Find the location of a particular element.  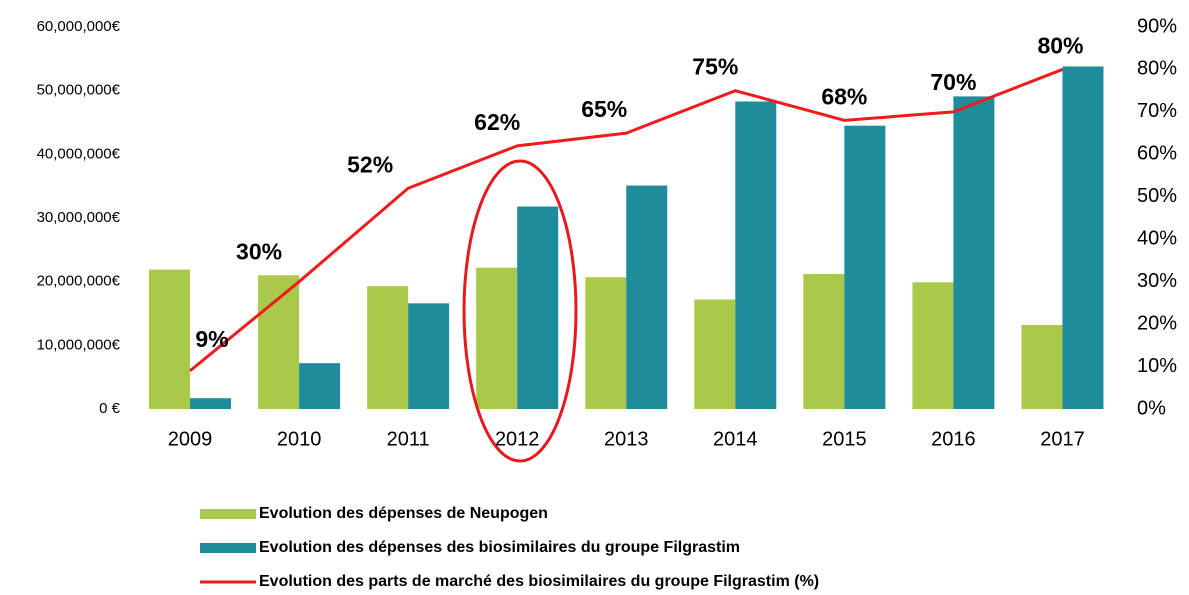

y2-tick-label: 70% is located at coordinates (1157, 111).